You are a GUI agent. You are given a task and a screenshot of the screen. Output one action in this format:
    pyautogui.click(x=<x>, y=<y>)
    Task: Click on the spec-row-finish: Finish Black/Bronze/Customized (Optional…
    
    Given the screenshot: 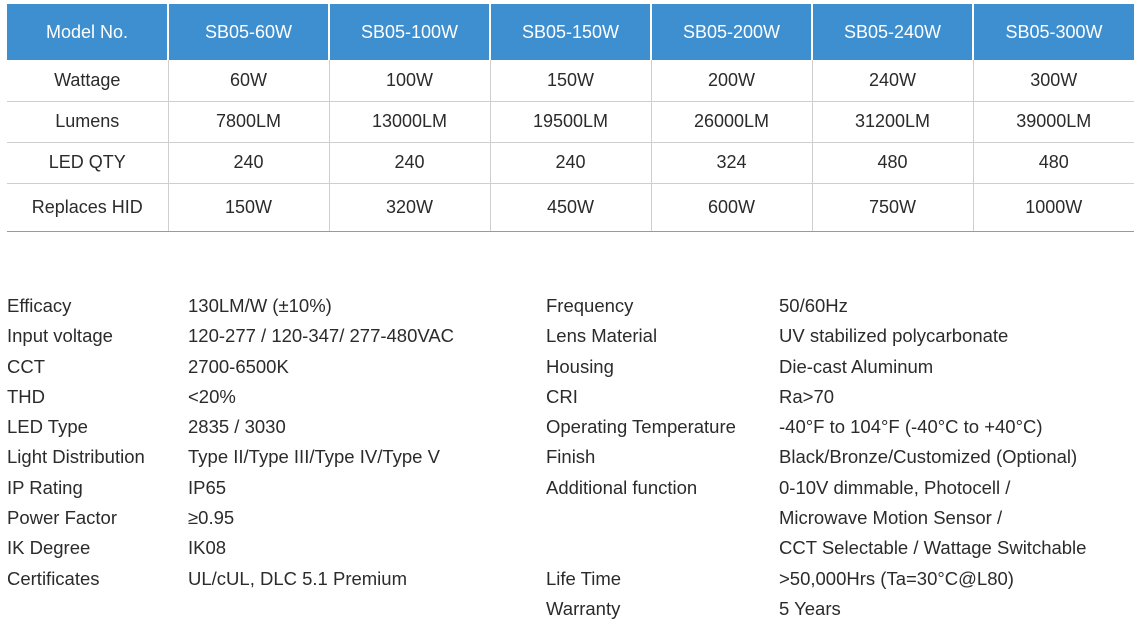 What is the action you would take?
    pyautogui.click(x=816, y=457)
    